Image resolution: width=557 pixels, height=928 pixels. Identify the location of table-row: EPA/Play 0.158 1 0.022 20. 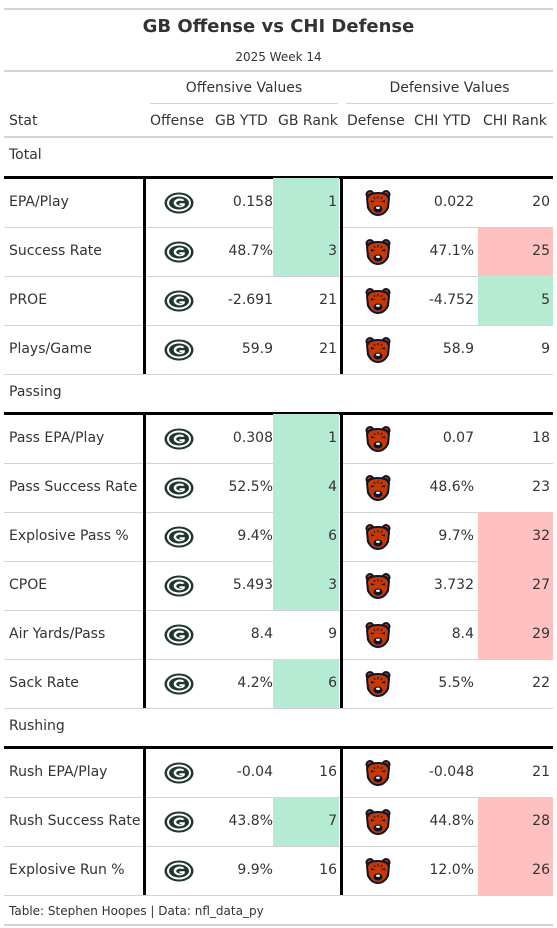
(278, 202).